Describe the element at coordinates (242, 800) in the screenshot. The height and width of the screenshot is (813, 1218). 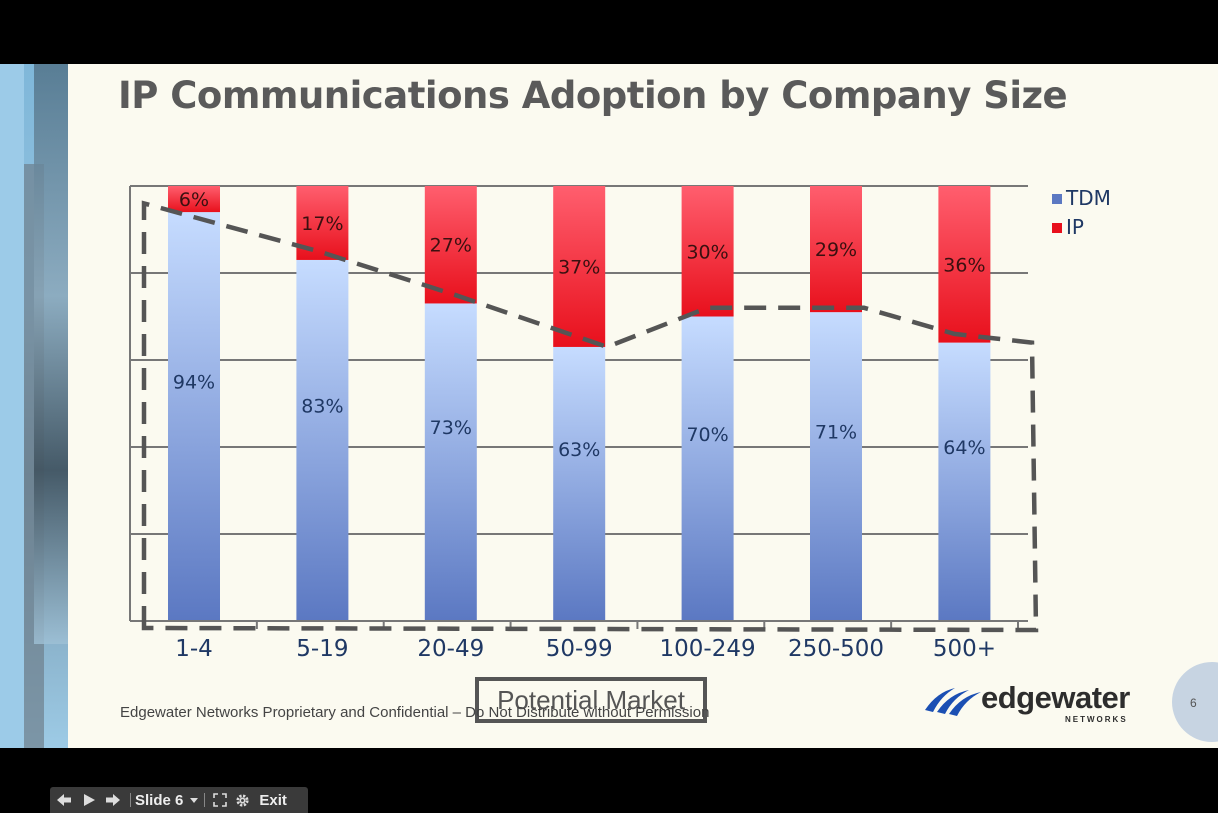
I see `gear-icon` at that location.